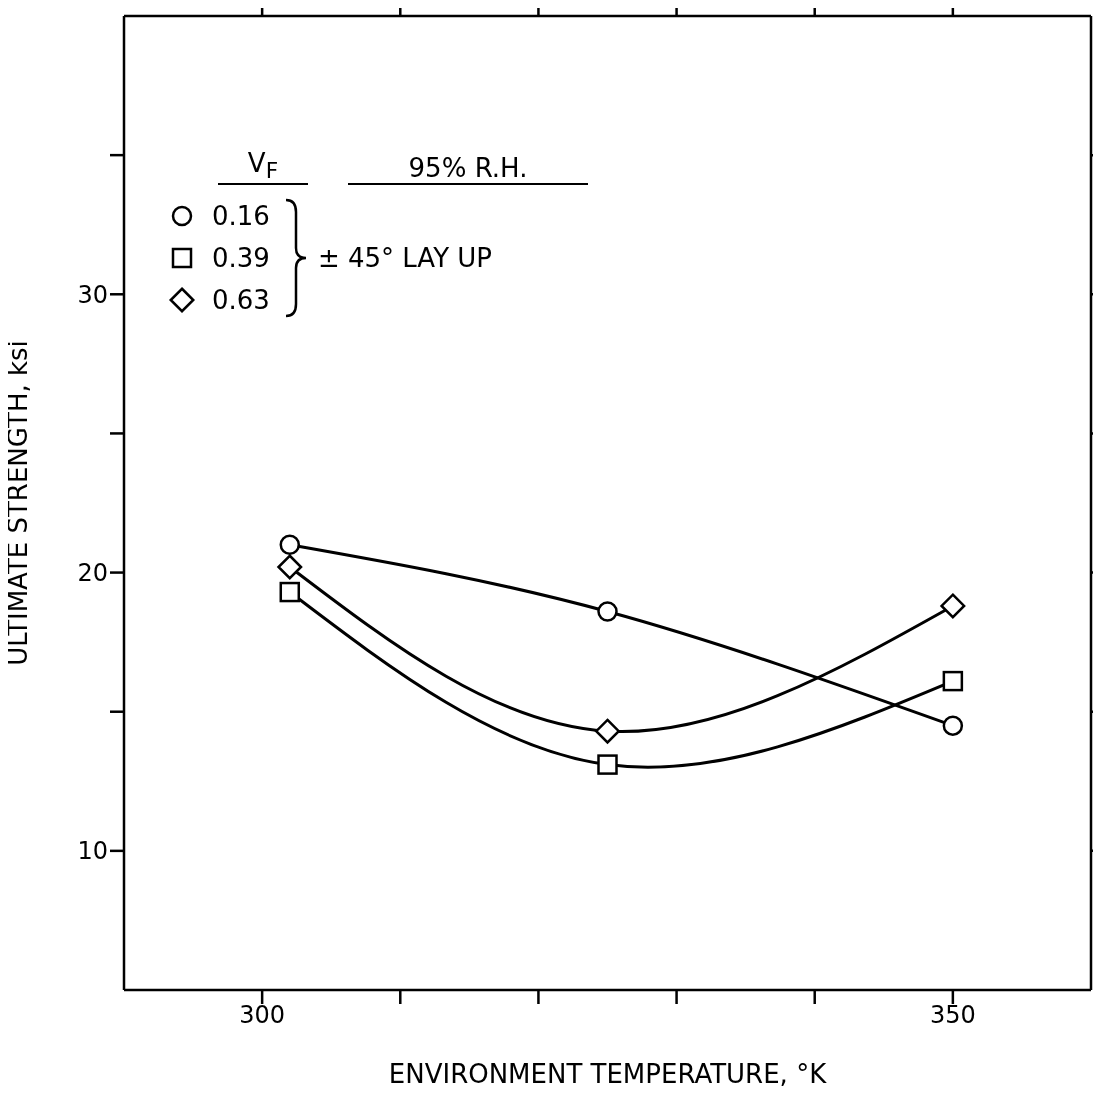 The image size is (1101, 1095). What do you see at coordinates (92, 851) in the screenshot?
I see `y-tick-label: 10` at bounding box center [92, 851].